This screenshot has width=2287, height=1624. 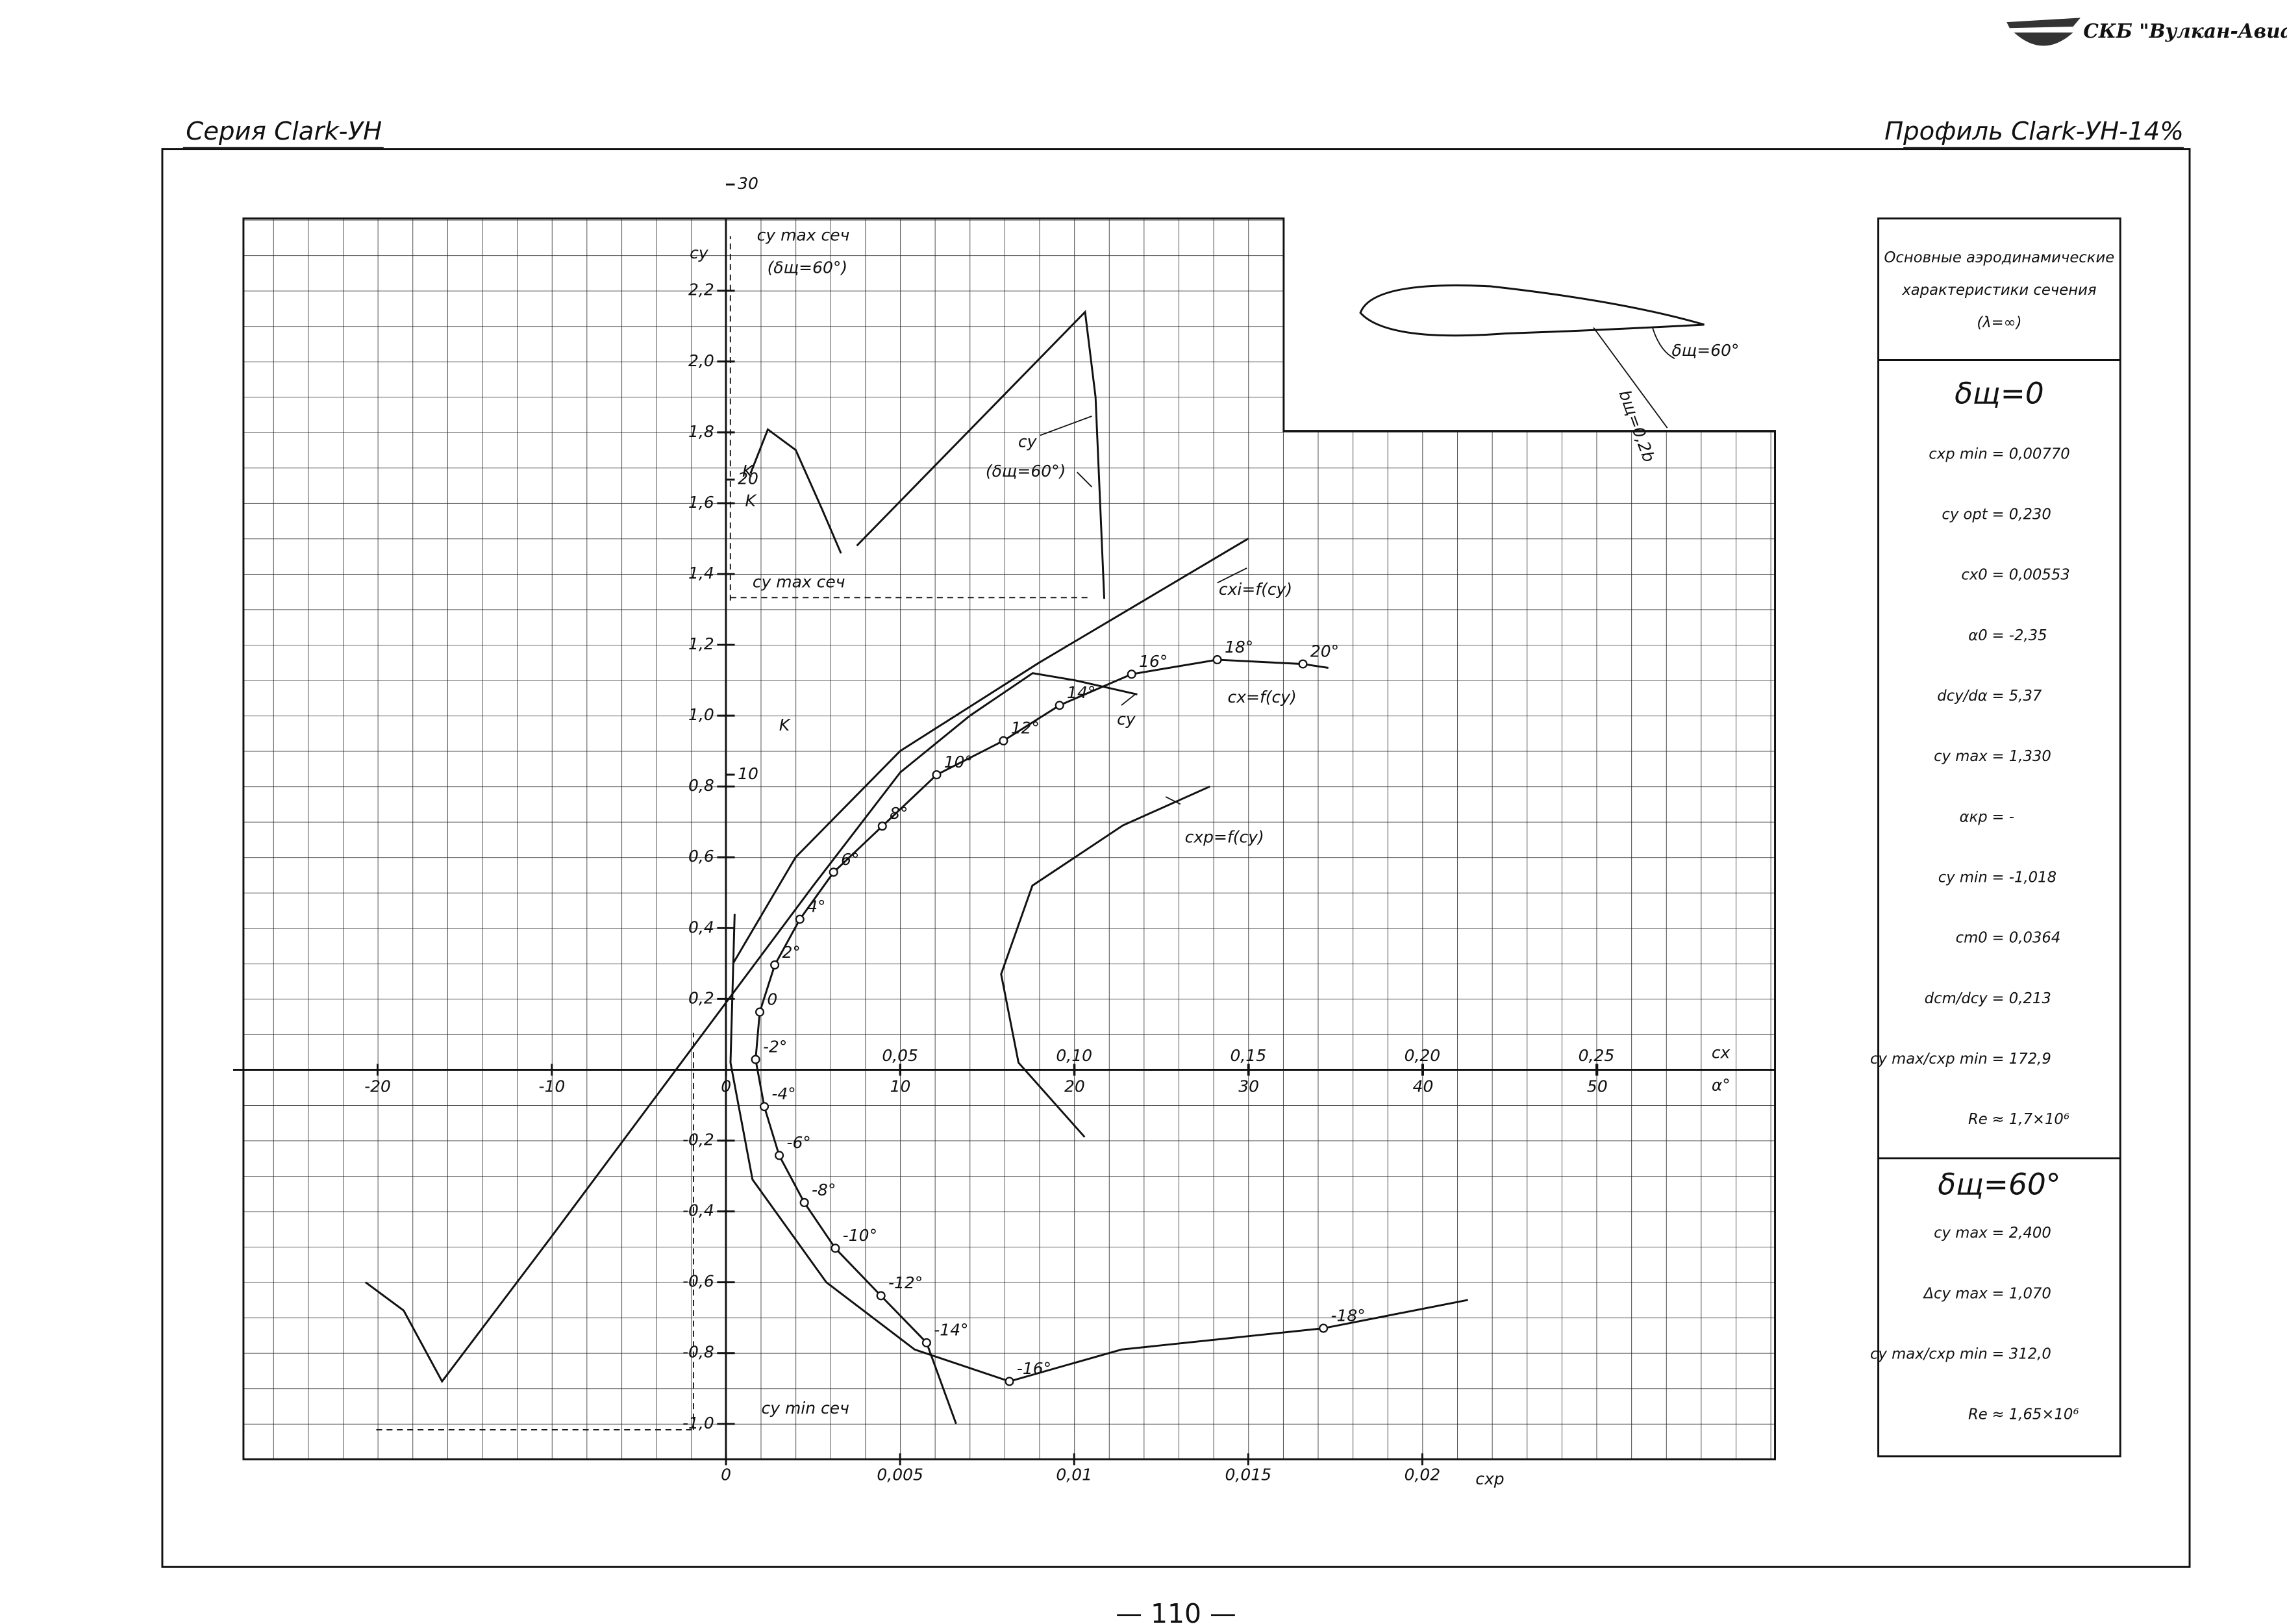 What do you see at coordinates (2024, 877) in the screenshot?
I see `param-value: = -1,018` at bounding box center [2024, 877].